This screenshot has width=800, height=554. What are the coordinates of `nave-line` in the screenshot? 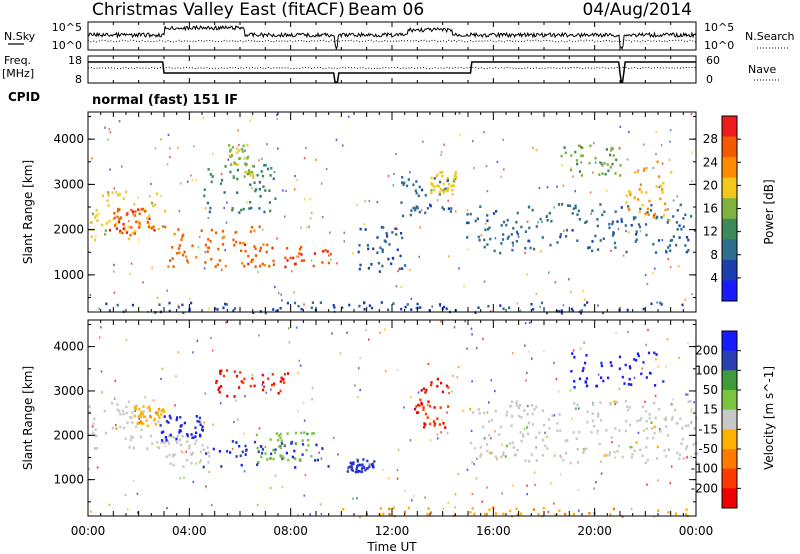 It's located at (392, 68).